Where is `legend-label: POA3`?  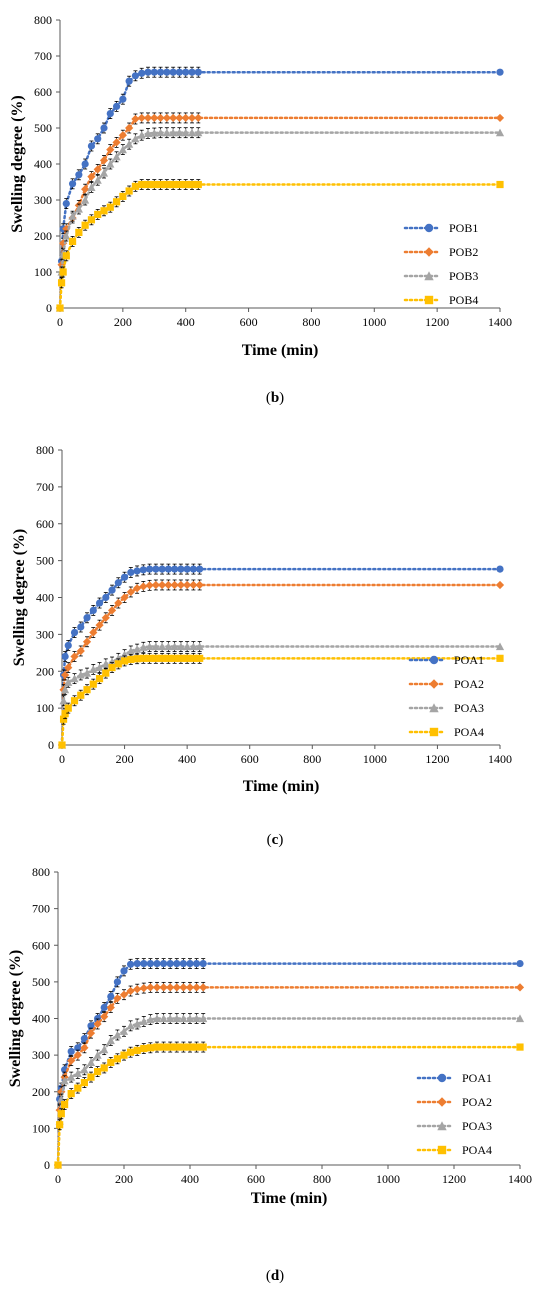
legend-label: POA3 is located at coordinates (469, 708).